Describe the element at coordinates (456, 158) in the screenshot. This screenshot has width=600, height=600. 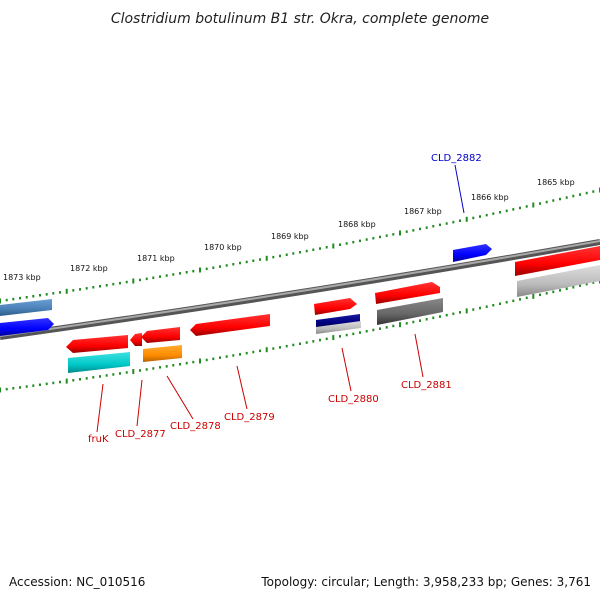
I see `gene-label-cld-2882: CLD_2882` at that location.